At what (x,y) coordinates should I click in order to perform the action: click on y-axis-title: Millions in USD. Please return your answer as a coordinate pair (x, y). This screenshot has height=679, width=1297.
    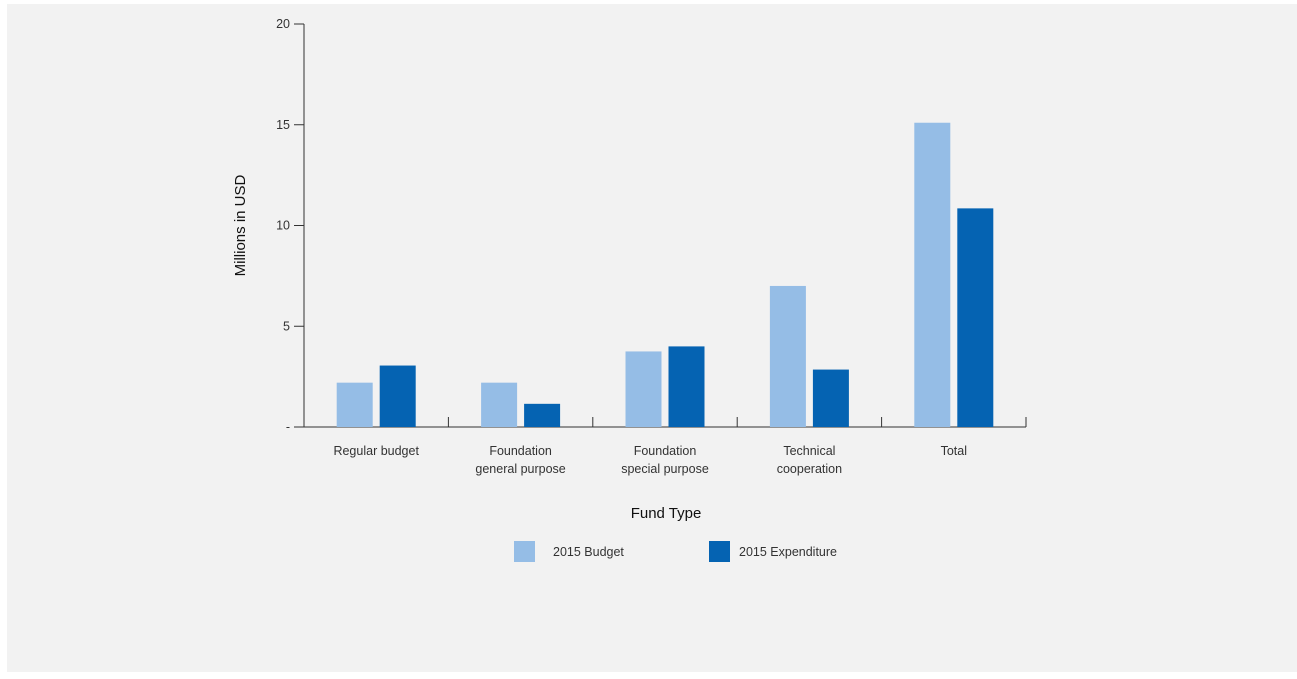
    Looking at the image, I should click on (240, 225).